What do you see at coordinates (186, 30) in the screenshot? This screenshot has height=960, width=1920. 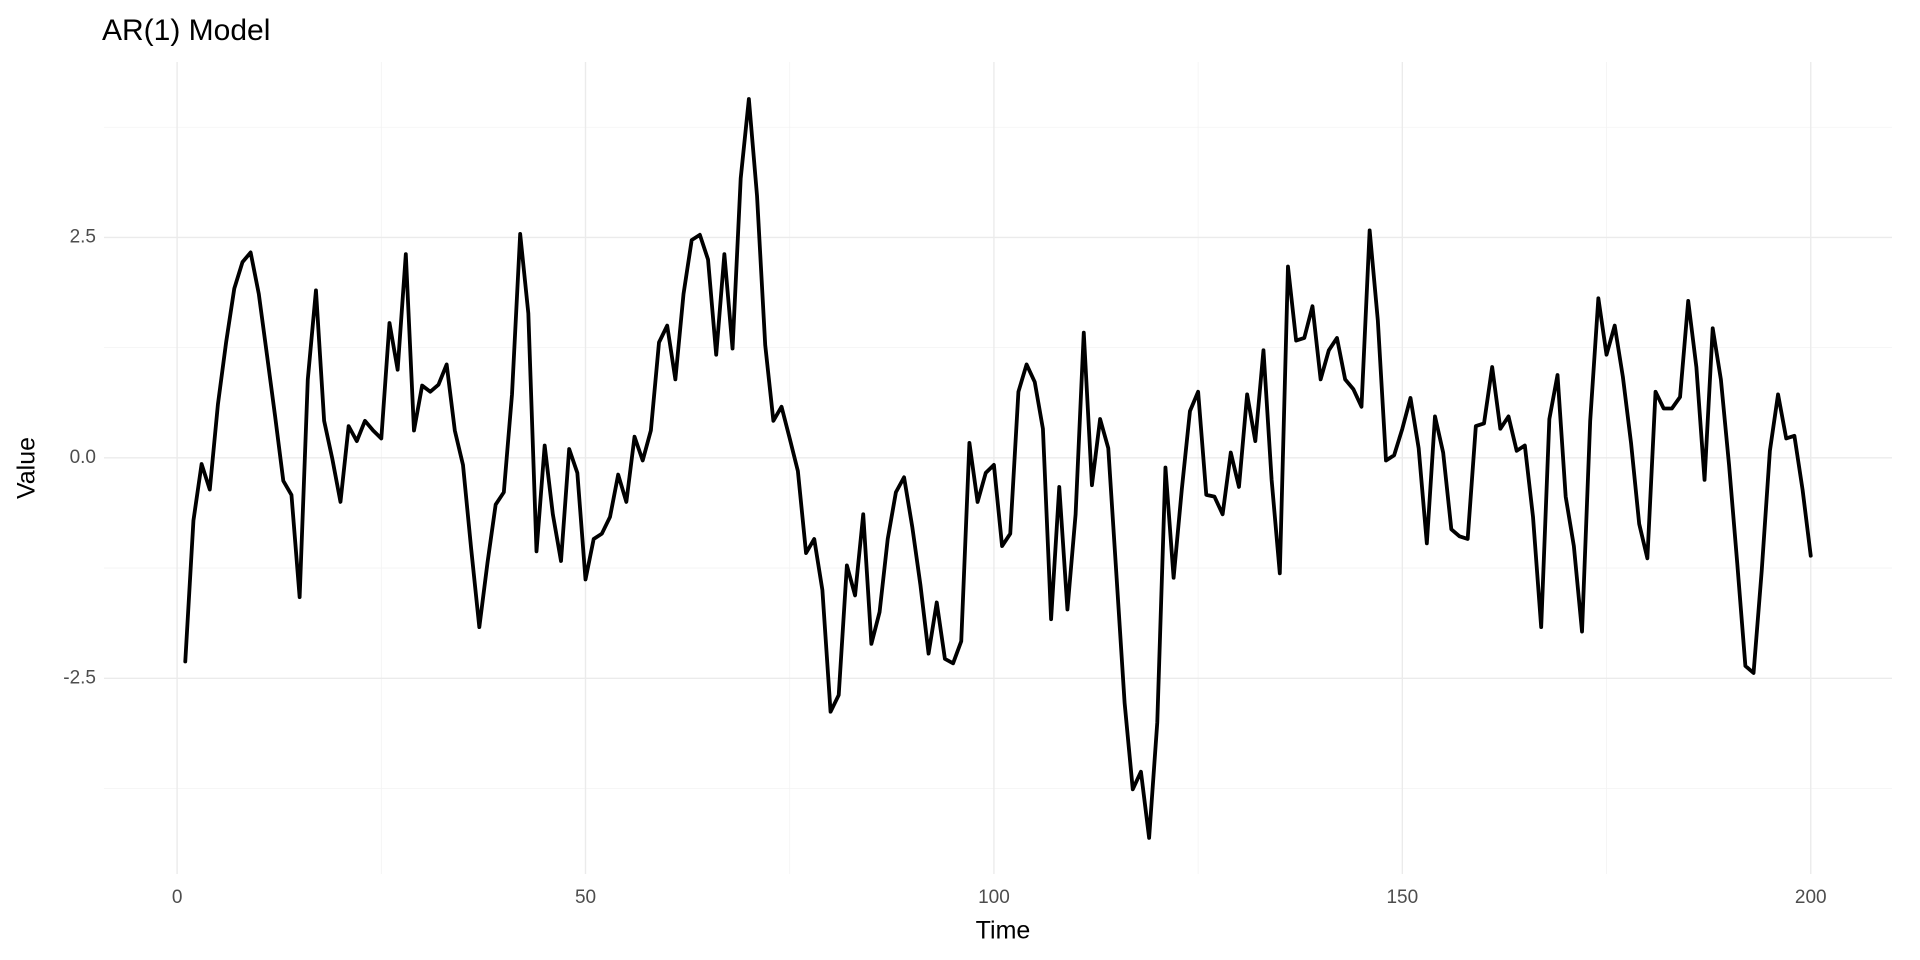 I see `chart-title: AR(1) Model` at bounding box center [186, 30].